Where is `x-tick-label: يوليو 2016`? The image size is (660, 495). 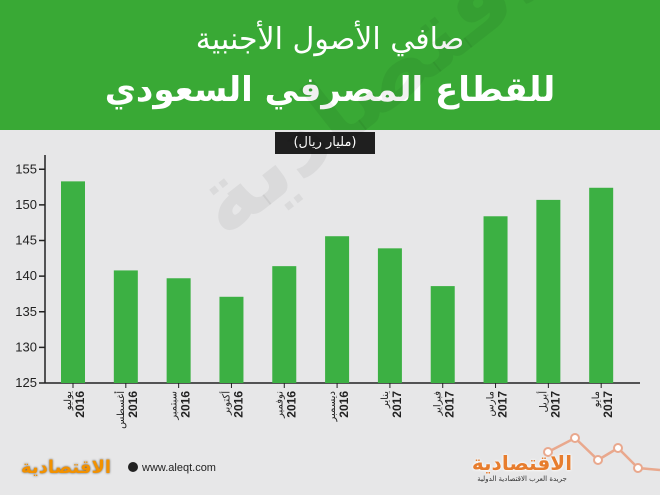 x-tick-label: يوليو 2016 is located at coordinates (75, 404).